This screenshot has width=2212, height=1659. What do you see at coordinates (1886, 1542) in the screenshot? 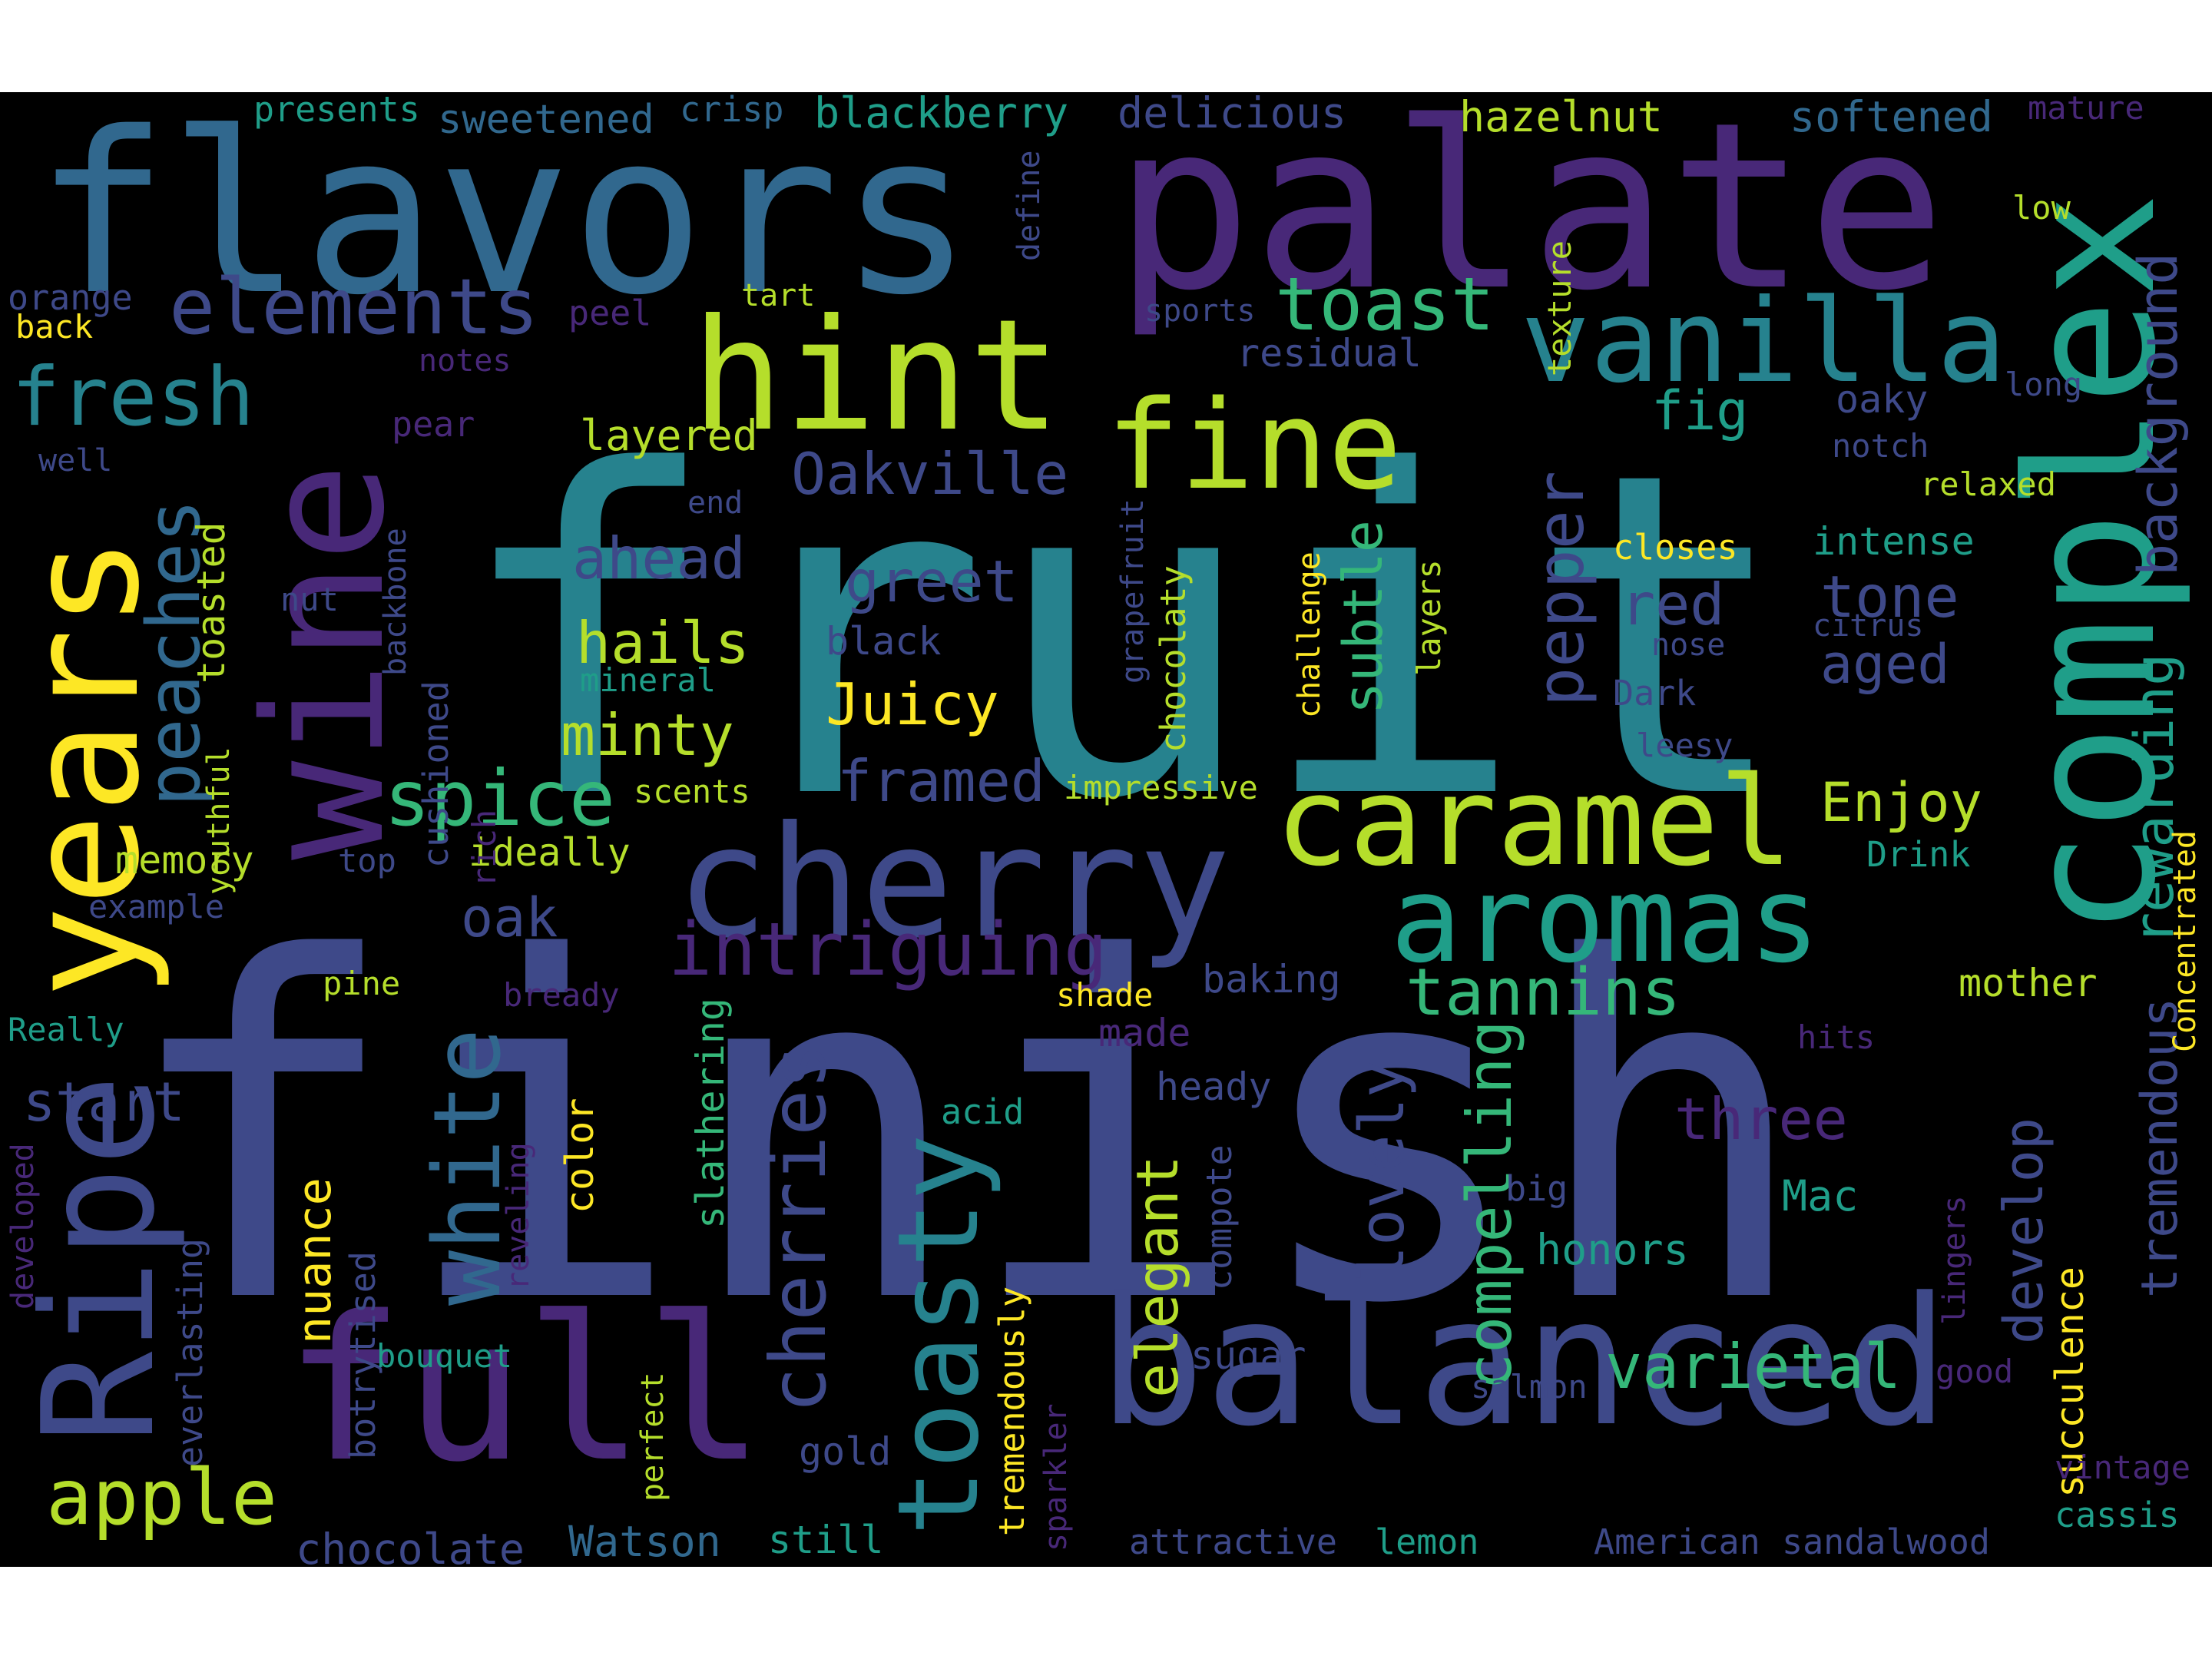
I see `word-sandalwood: sandalwood` at bounding box center [1886, 1542].